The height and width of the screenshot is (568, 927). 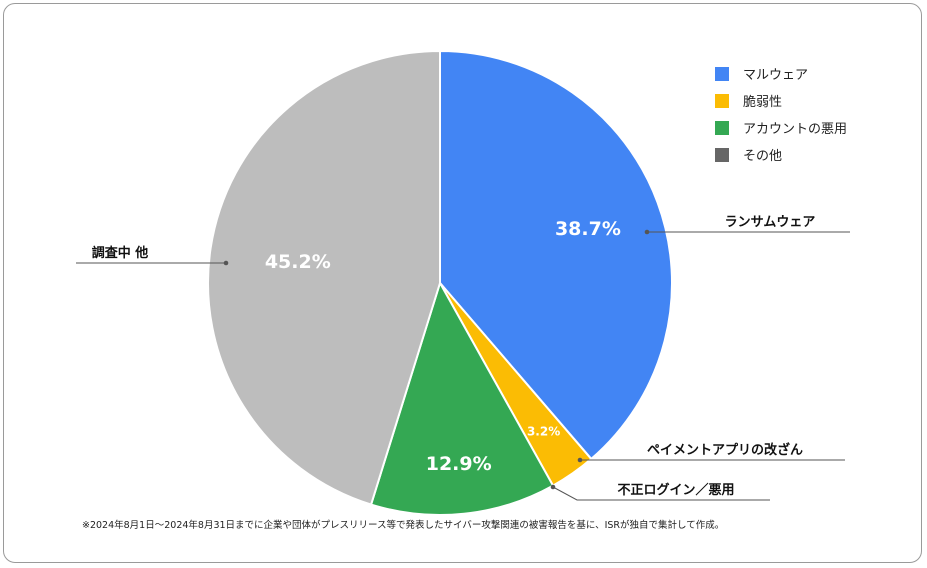 I want to click on slice-category-label-unauthorized-login: 不正ログイン／悪用, so click(x=675, y=490).